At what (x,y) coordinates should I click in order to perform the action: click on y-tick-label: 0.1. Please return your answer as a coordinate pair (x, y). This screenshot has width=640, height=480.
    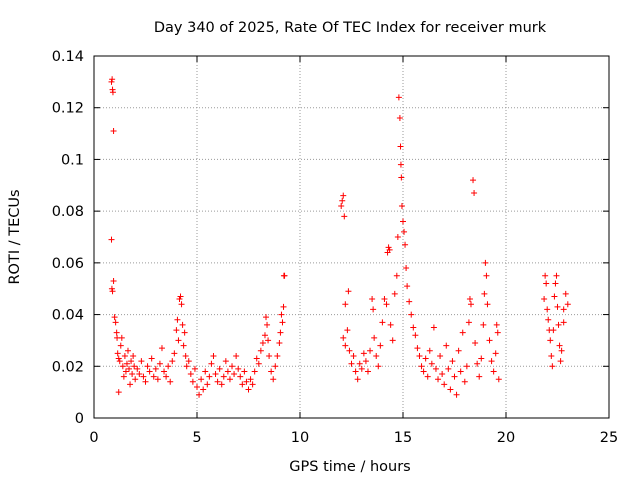
    Looking at the image, I should click on (72, 160).